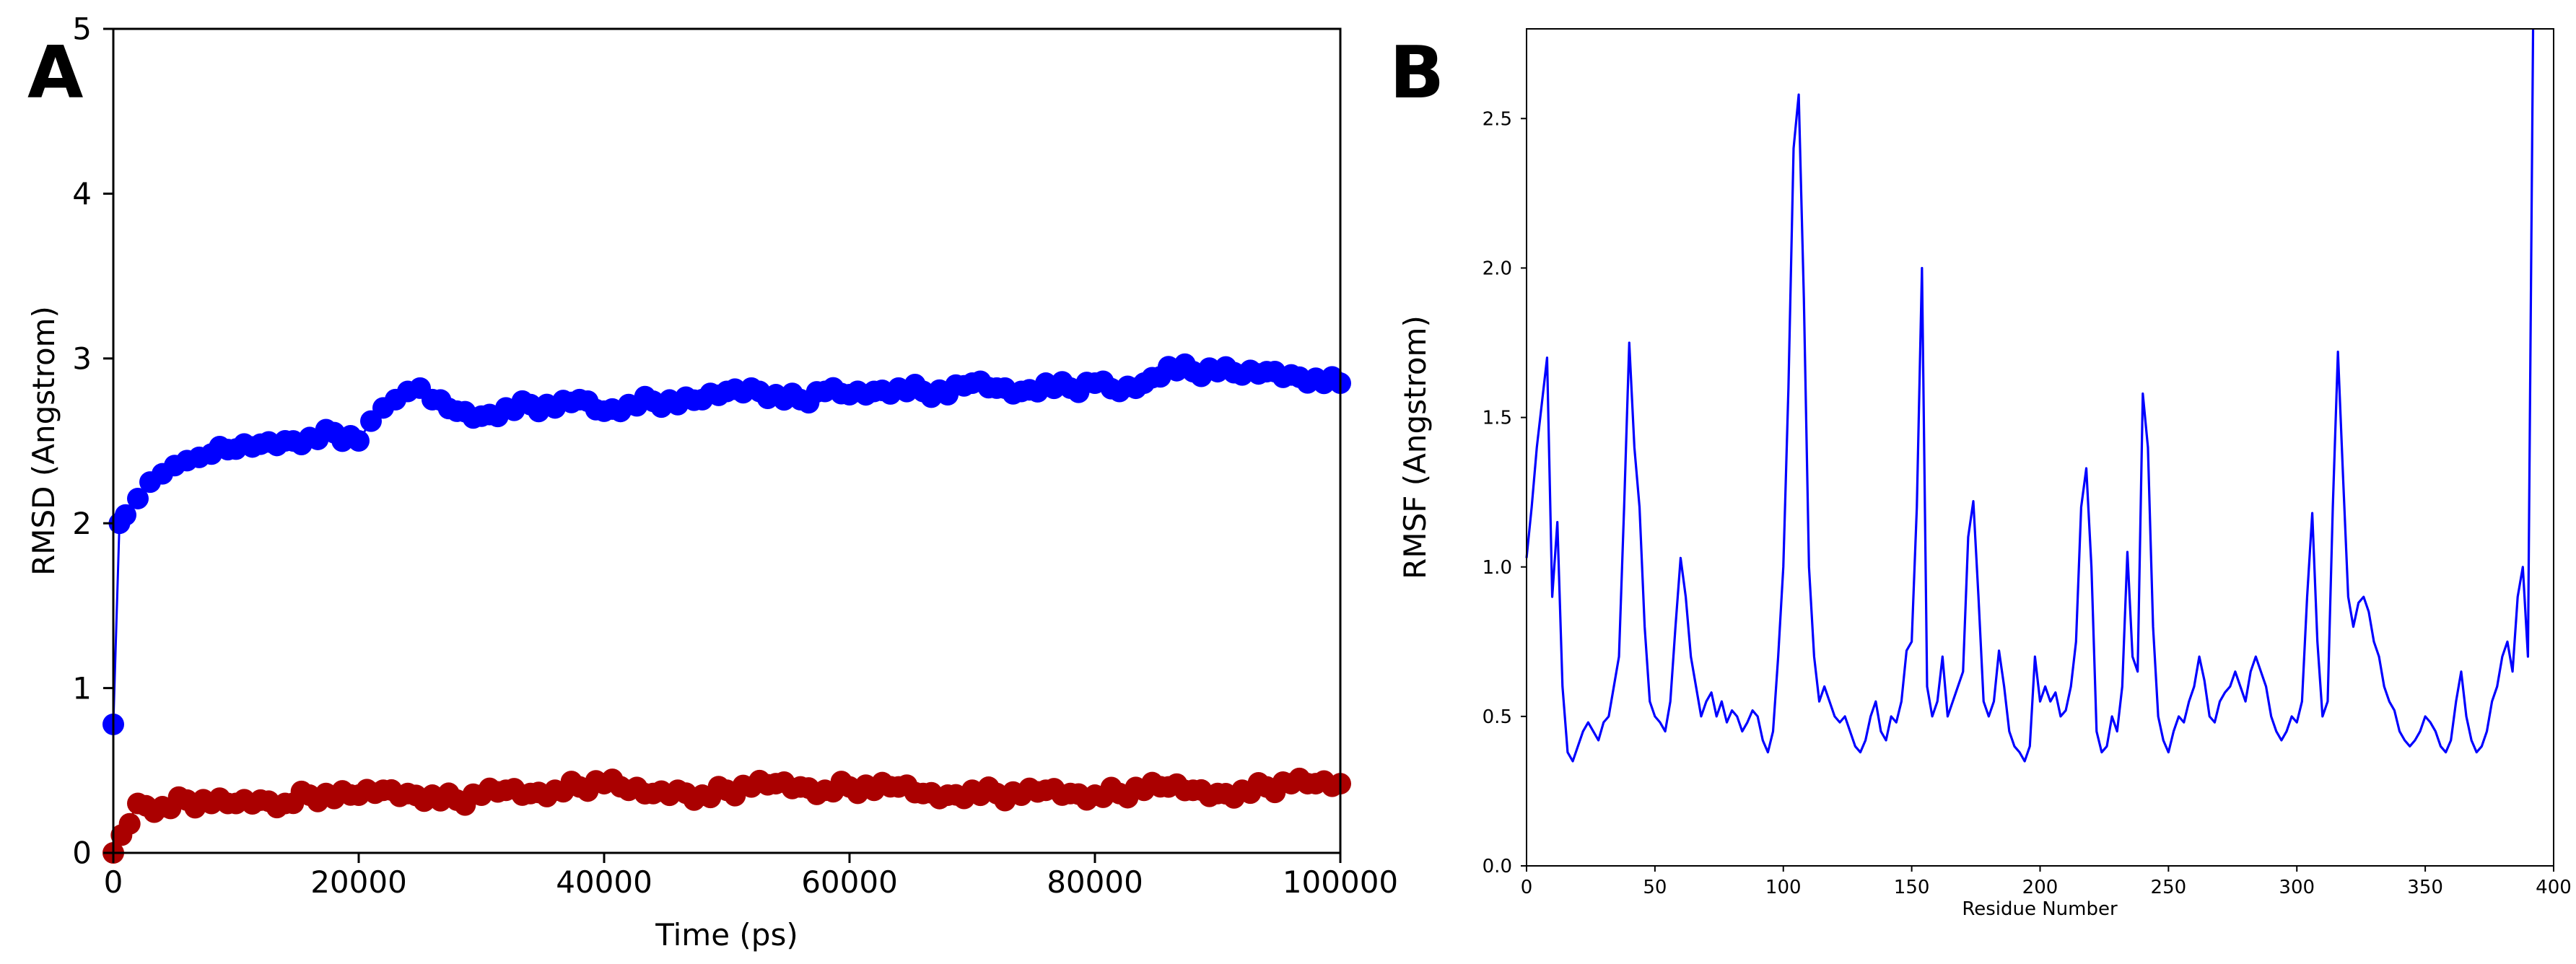 The image size is (2576, 964). I want to click on y-tick-label: 1.5, so click(1497, 418).